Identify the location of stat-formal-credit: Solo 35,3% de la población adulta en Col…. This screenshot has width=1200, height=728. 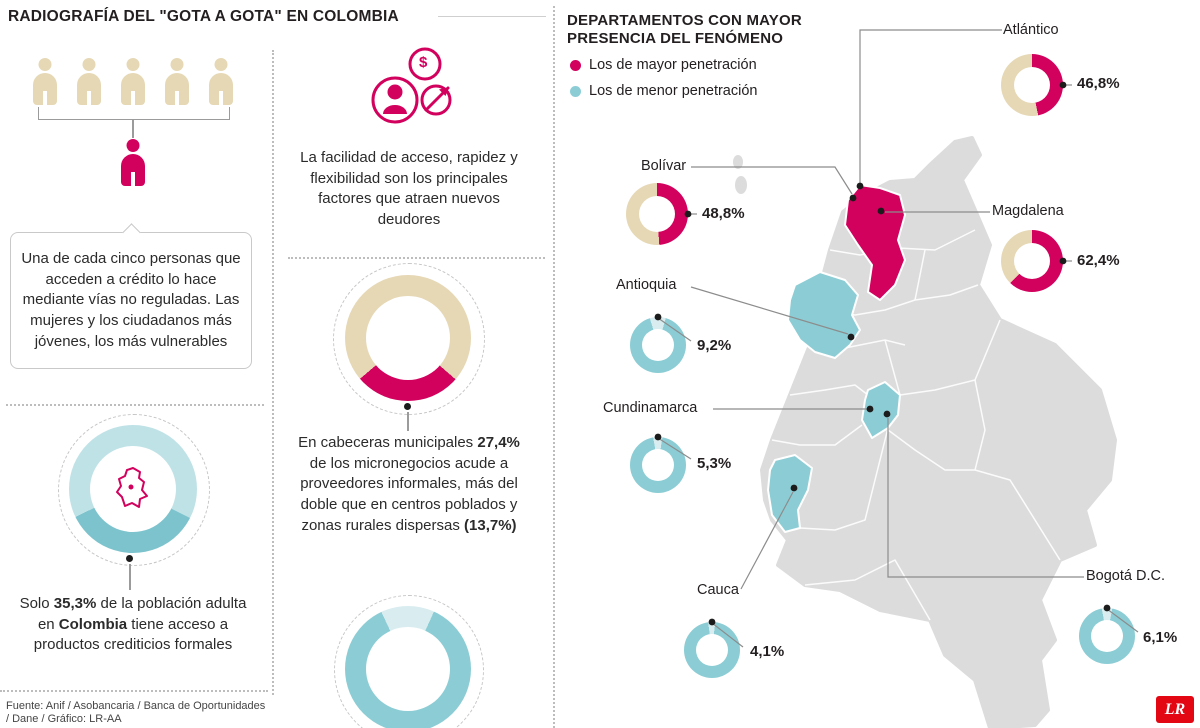
(133, 625).